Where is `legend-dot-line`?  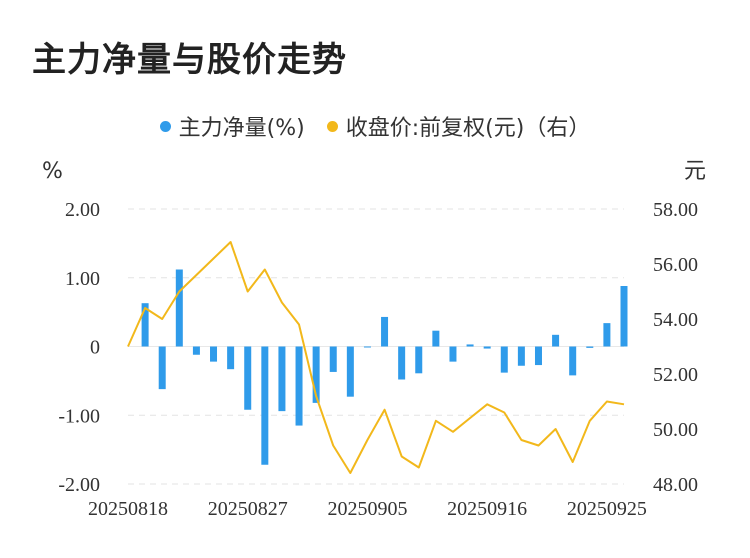
legend-dot-line is located at coordinates (332, 126).